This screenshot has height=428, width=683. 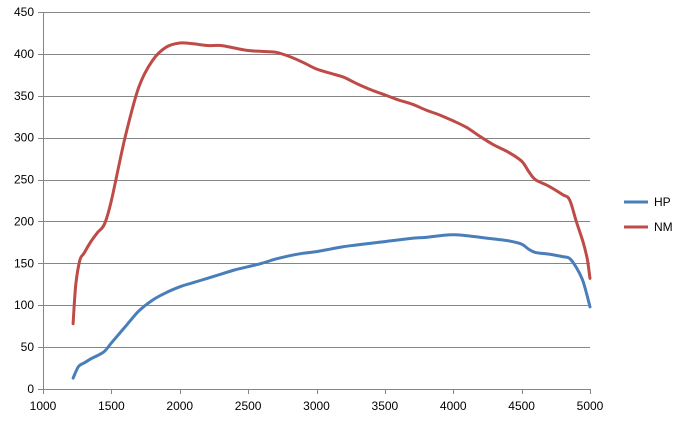 What do you see at coordinates (111, 406) in the screenshot?
I see `x-tick-label: 1500` at bounding box center [111, 406].